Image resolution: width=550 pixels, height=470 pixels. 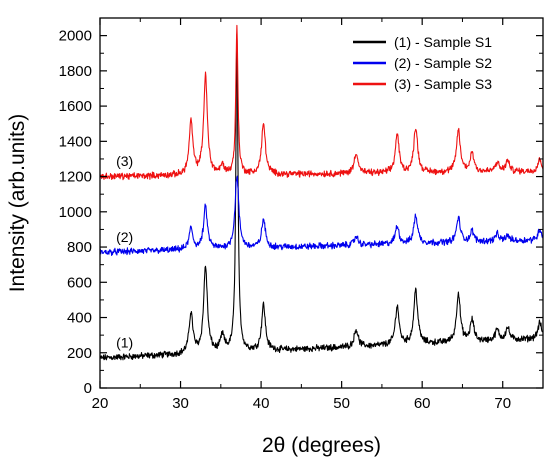 What do you see at coordinates (443, 42) in the screenshot?
I see `legend-label-s1: (1) - Sample S1` at bounding box center [443, 42].